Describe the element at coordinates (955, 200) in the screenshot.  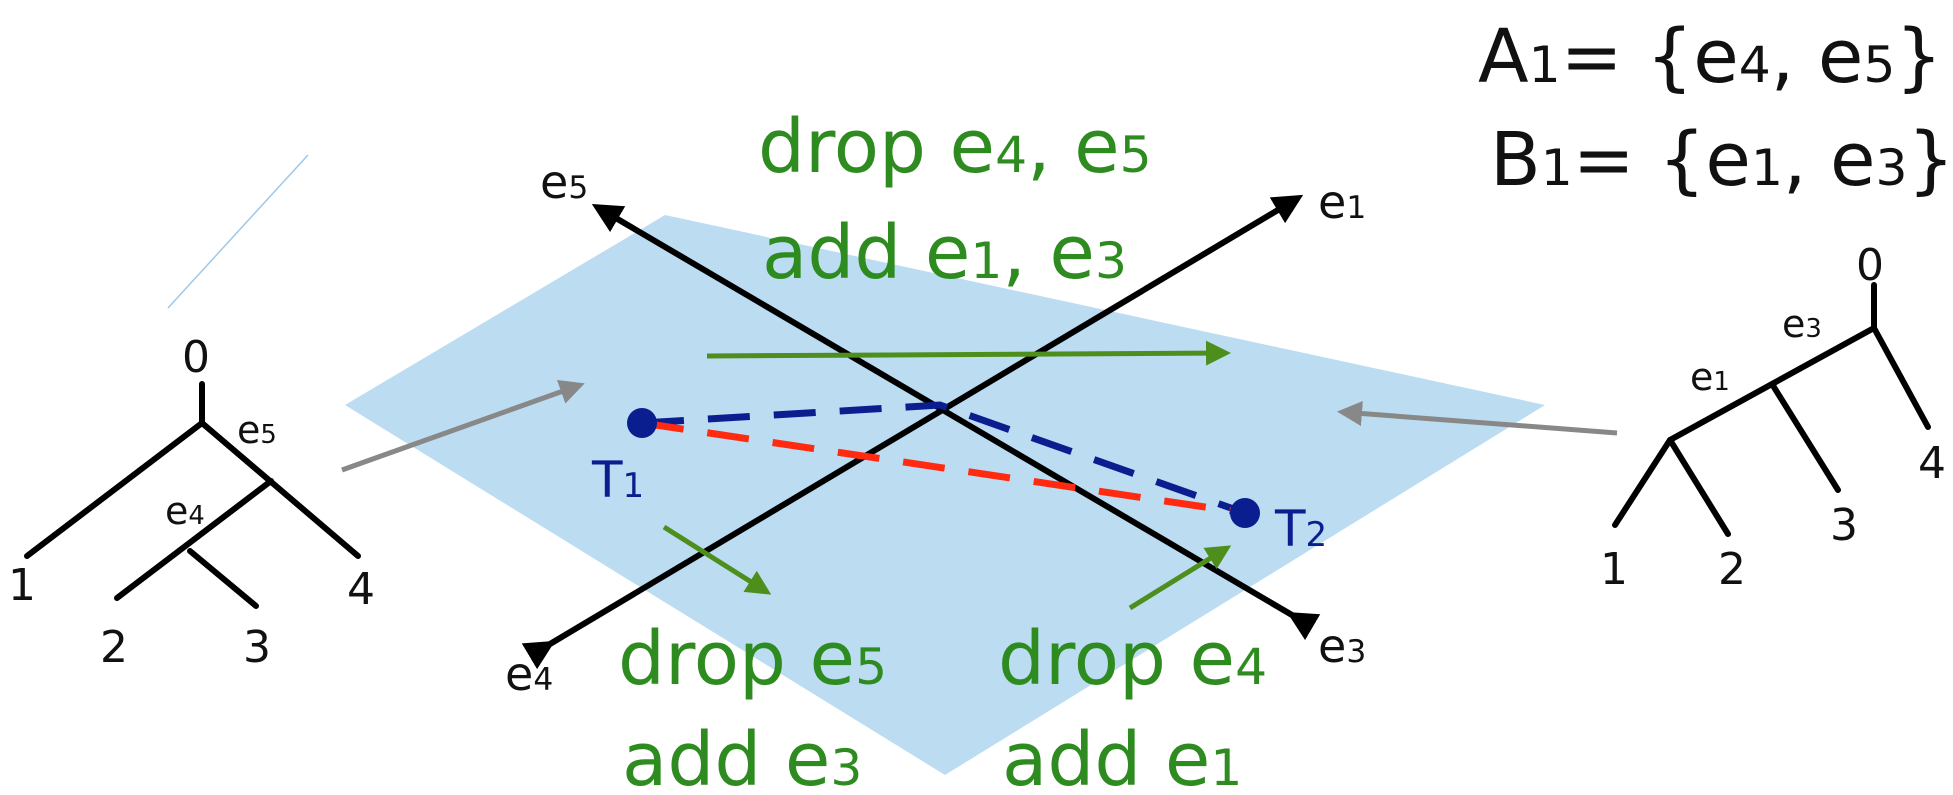
I see `move-label-top: drop e4, e5 add e1, e3` at that location.